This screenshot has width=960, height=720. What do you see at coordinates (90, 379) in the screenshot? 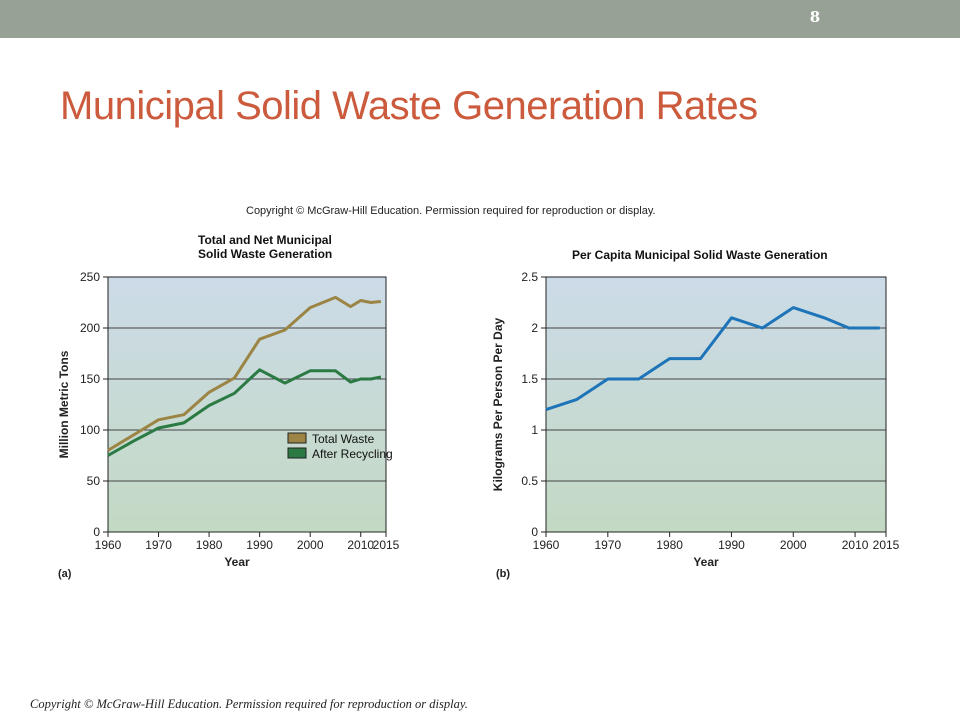
I see `y-tick-label: 150` at bounding box center [90, 379].